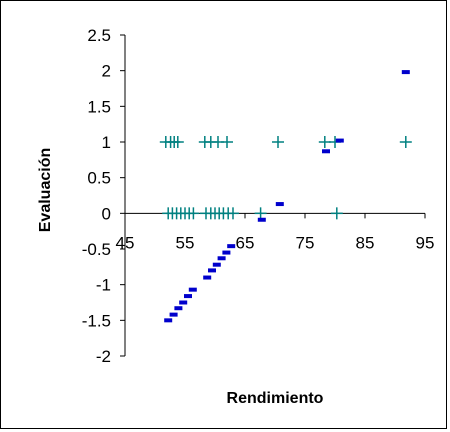 The height and width of the screenshot is (432, 450). I want to click on x-tick-label: 95, so click(425, 242).